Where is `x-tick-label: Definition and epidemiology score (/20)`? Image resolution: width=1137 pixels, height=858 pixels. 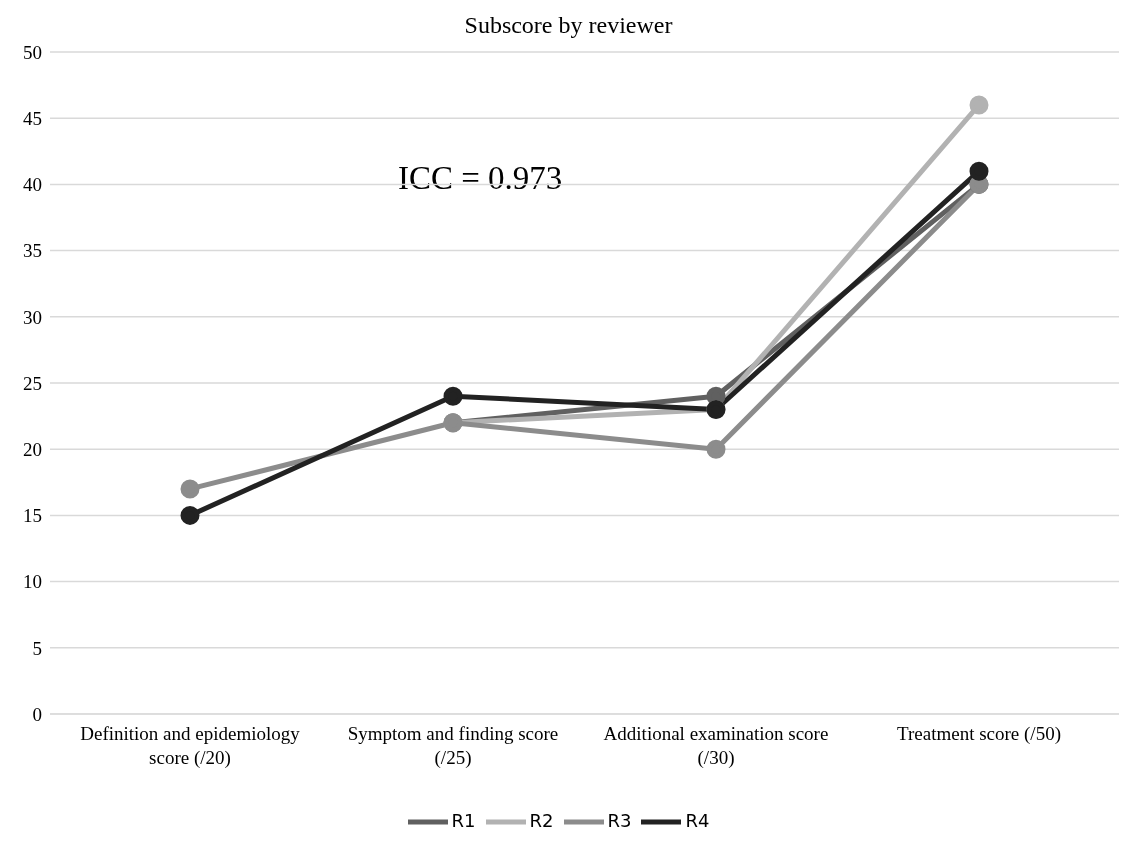
x-tick-label: Definition and epidemiology score (/20) is located at coordinates (190, 746).